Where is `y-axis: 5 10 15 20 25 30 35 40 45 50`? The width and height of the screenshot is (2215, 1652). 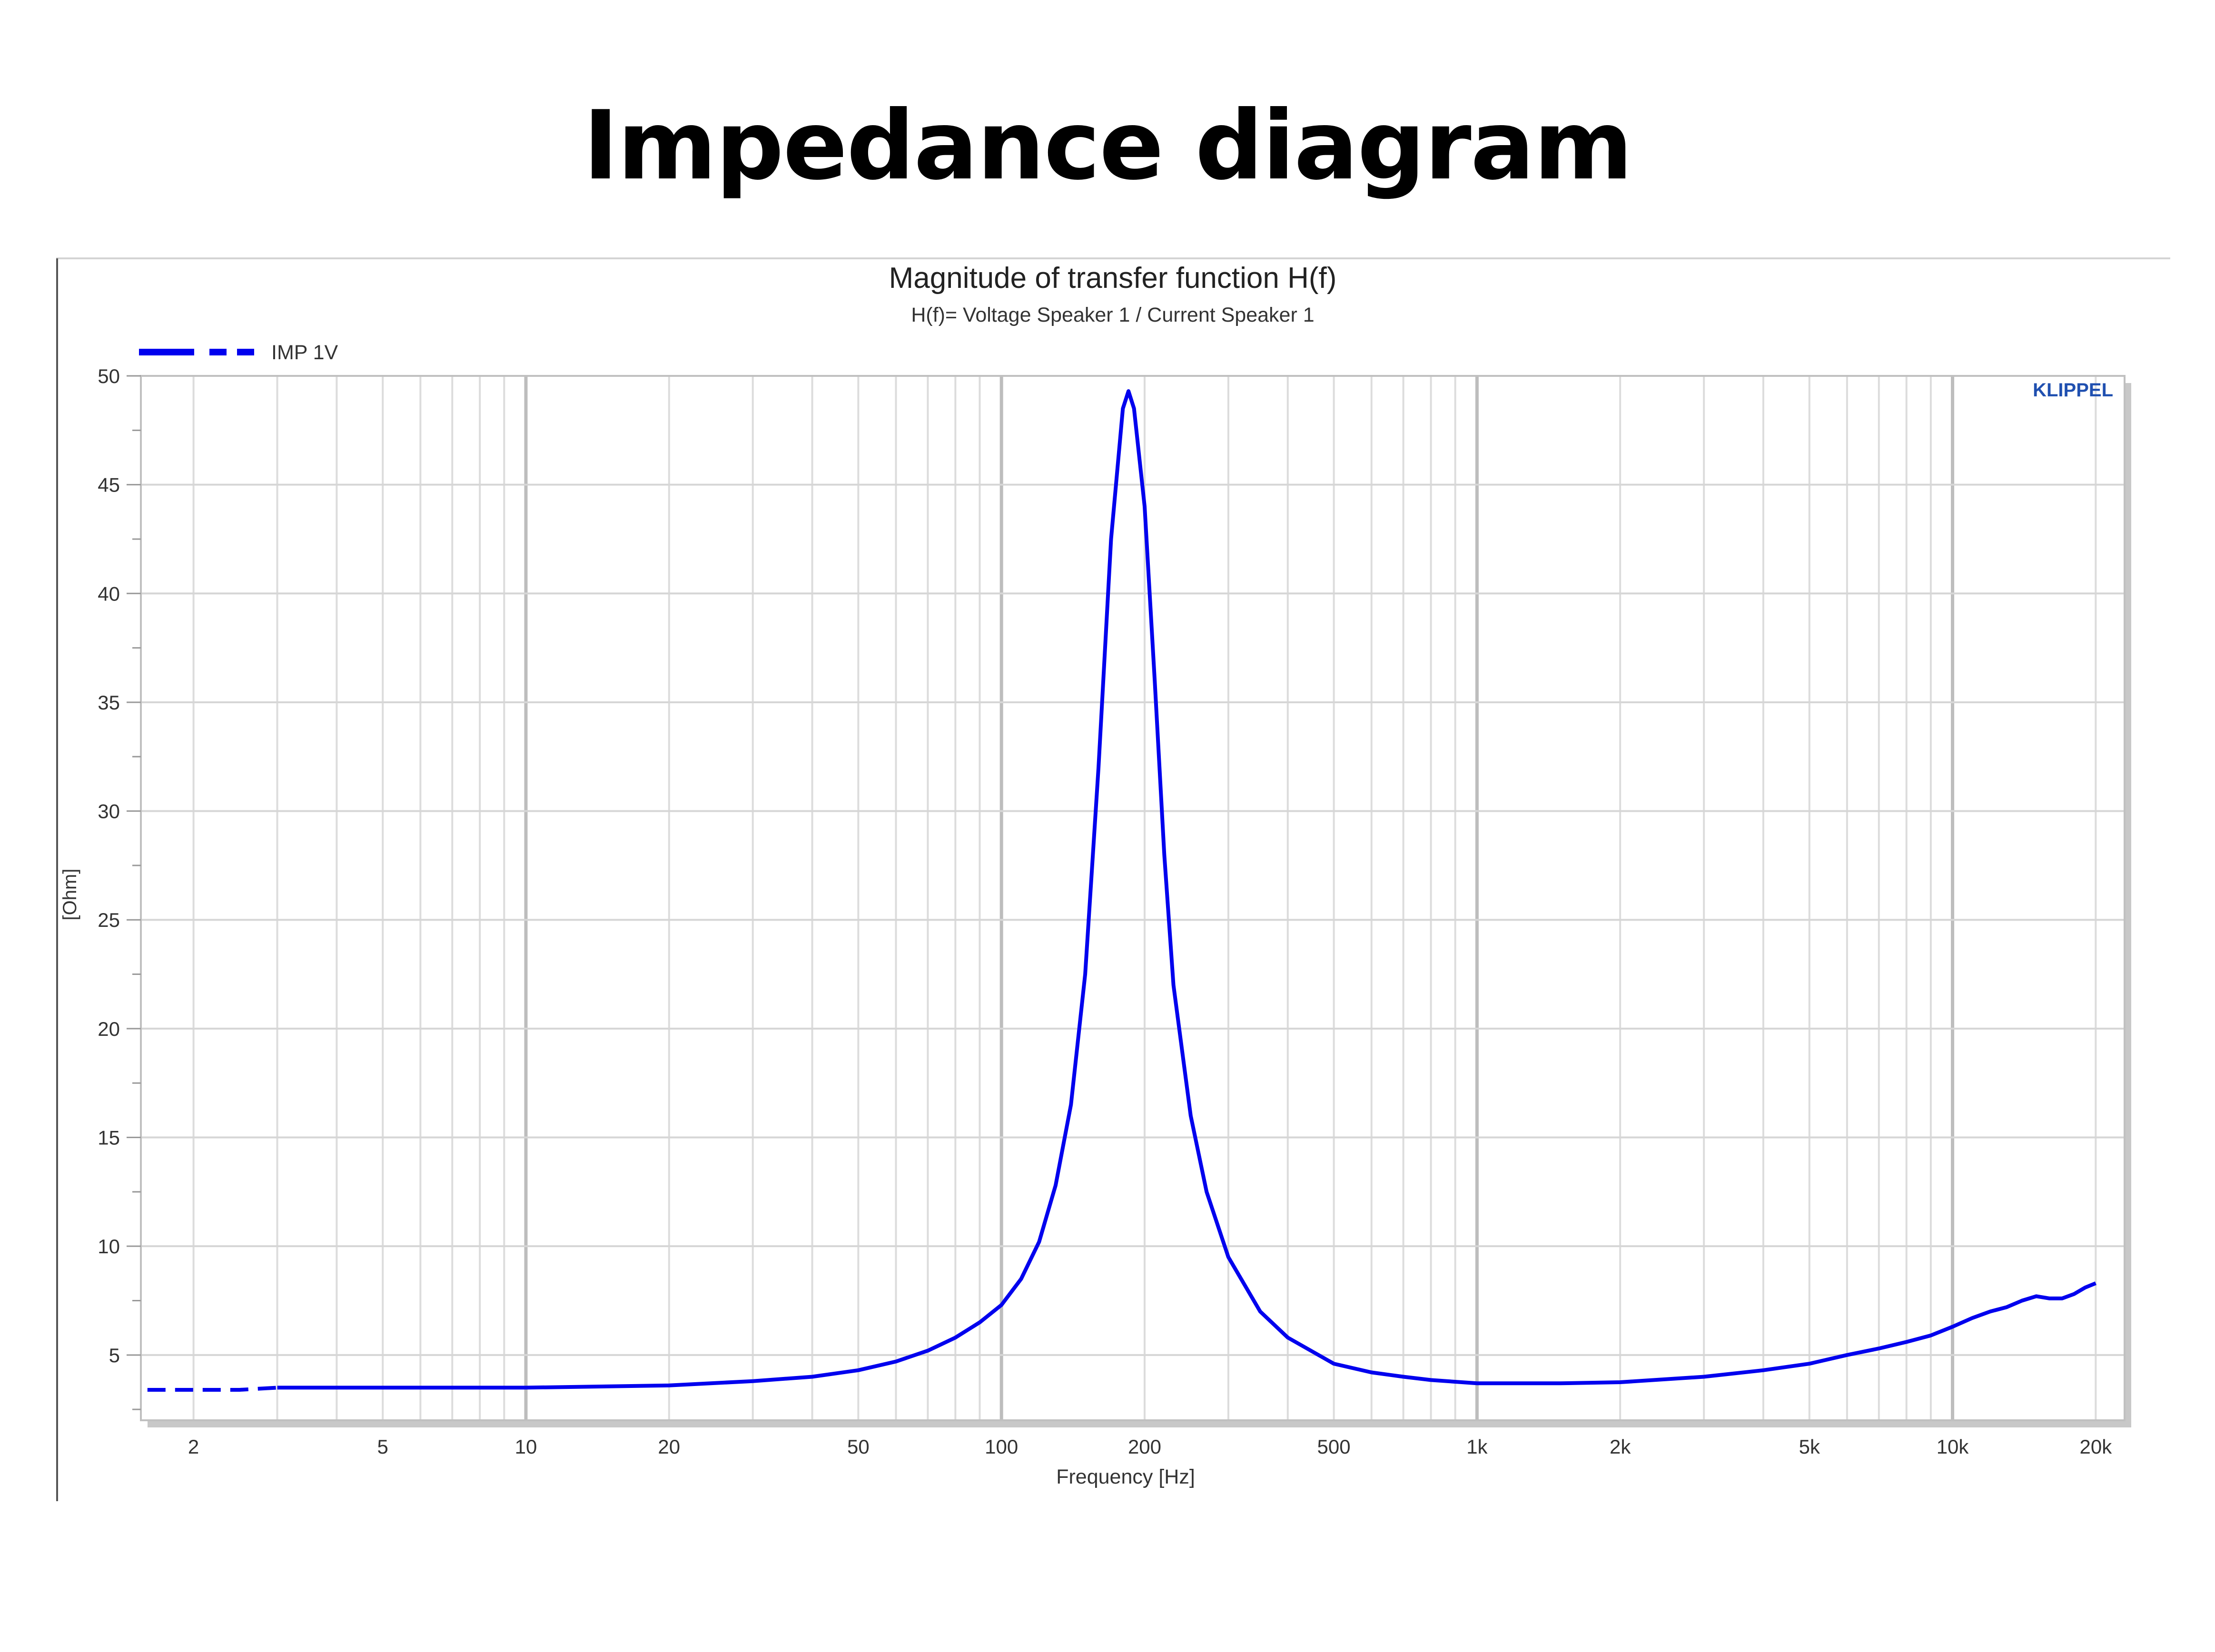
y-axis: 5 10 15 20 25 30 35 40 45 50 is located at coordinates (120, 888).